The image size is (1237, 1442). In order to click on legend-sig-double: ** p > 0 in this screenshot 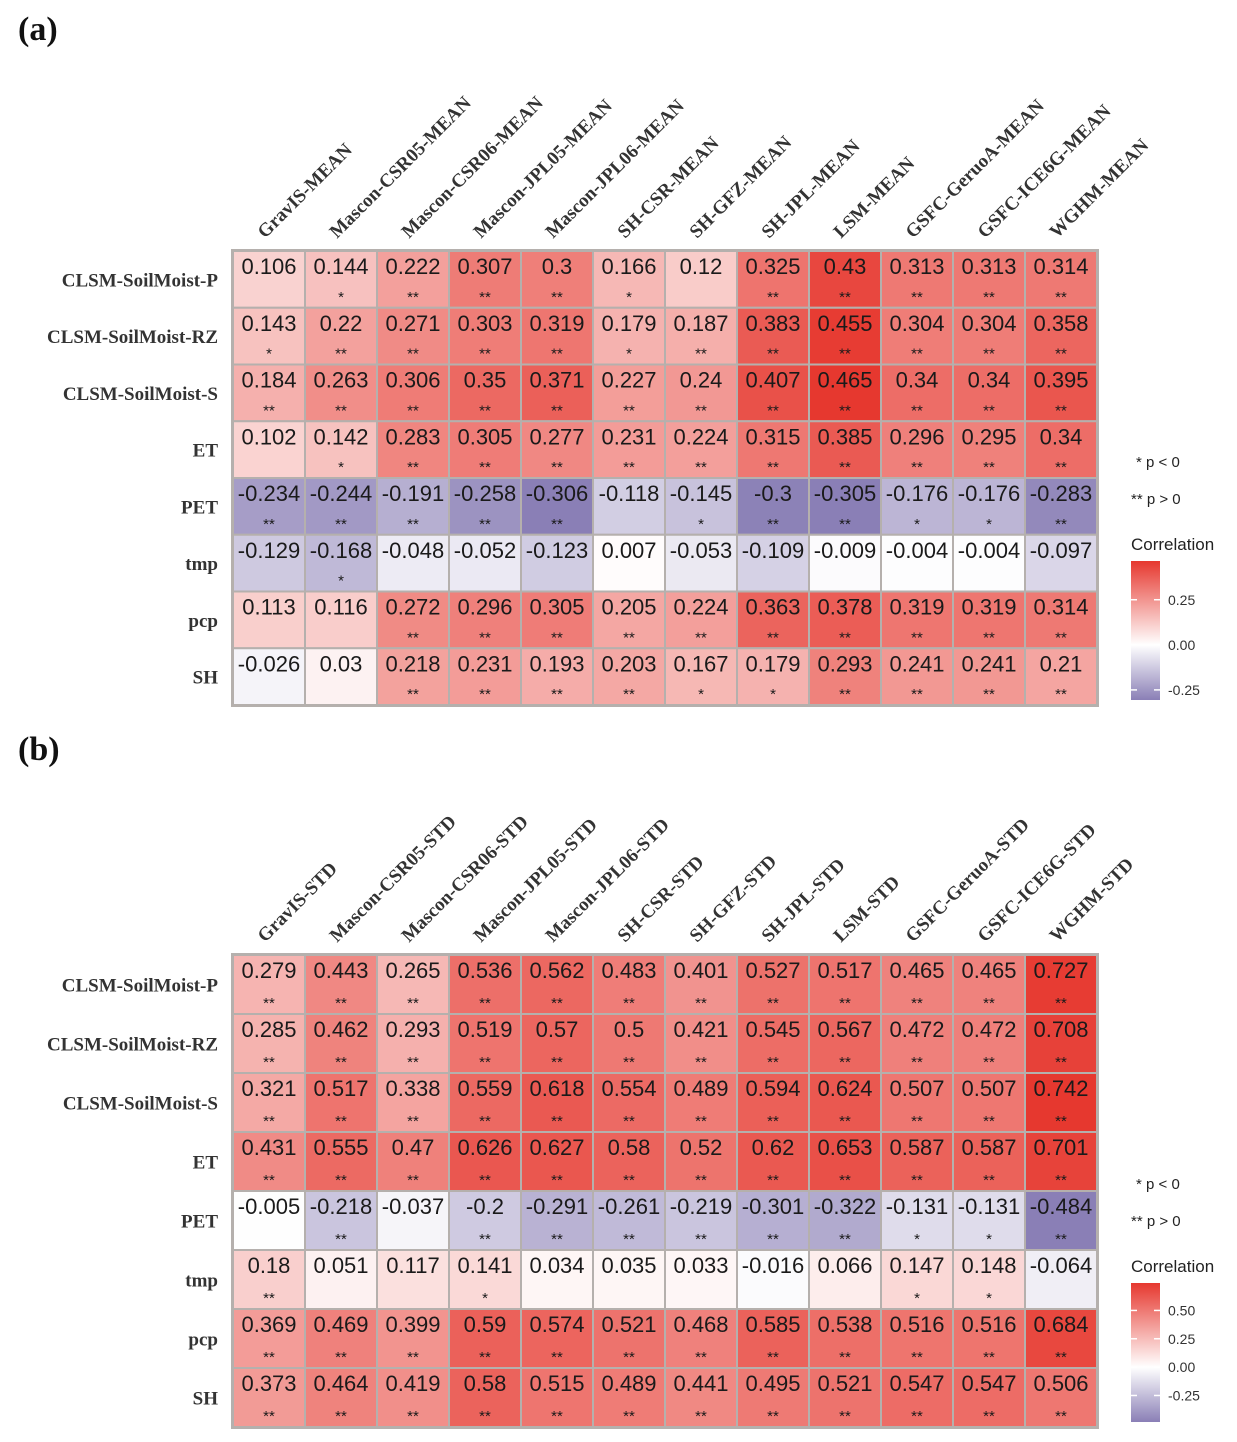, I will do `click(1156, 1221)`.